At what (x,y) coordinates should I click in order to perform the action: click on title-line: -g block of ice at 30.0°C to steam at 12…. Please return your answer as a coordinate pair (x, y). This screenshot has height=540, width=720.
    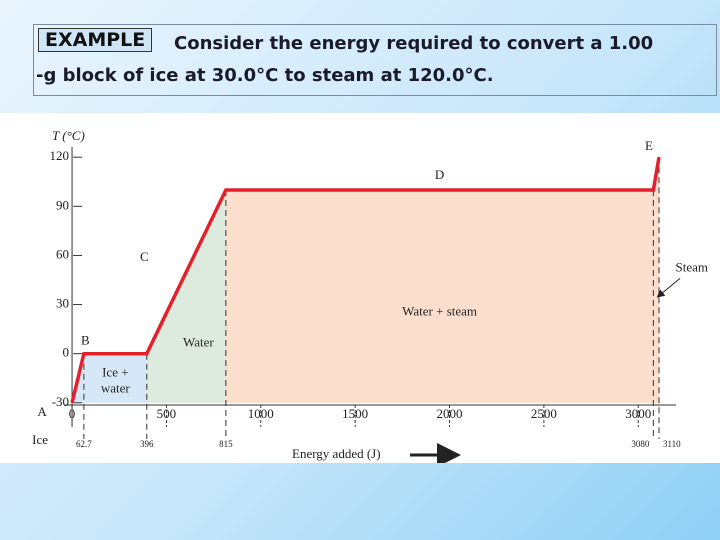
    Looking at the image, I should click on (265, 75).